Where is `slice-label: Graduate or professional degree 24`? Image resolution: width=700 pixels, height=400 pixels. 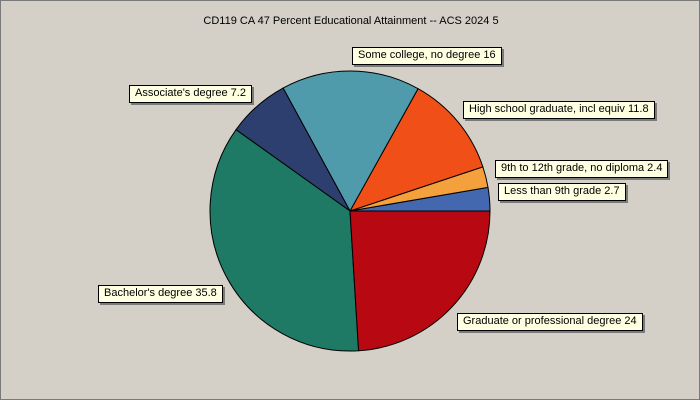 slice-label: Graduate or professional degree 24 is located at coordinates (550, 322).